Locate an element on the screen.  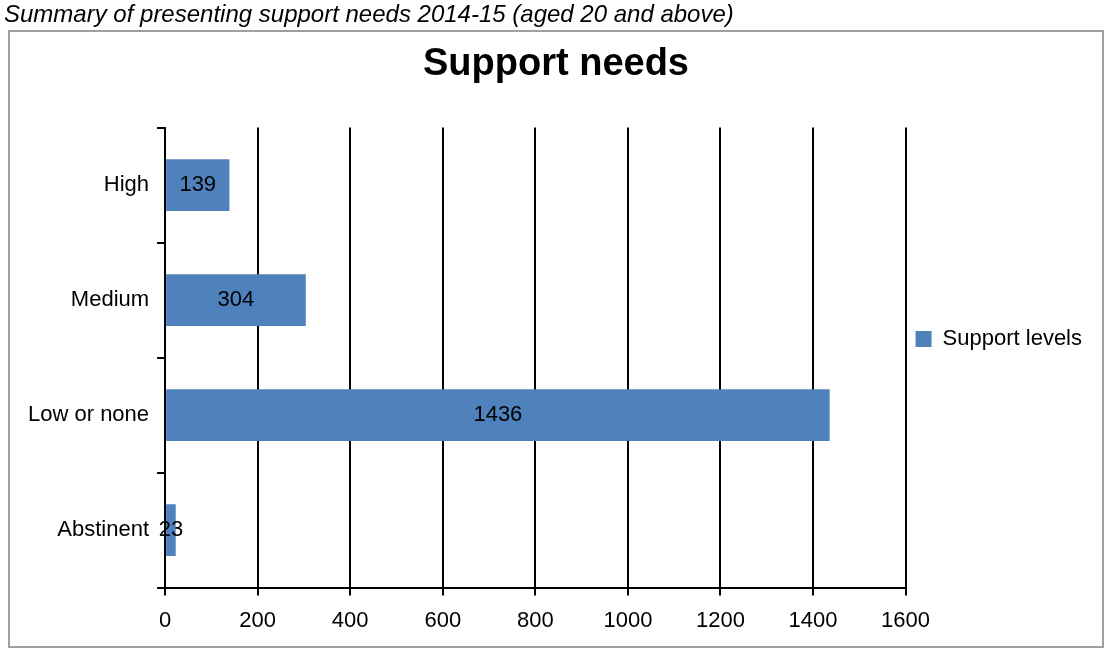
x-tick-label: 600 is located at coordinates (443, 619).